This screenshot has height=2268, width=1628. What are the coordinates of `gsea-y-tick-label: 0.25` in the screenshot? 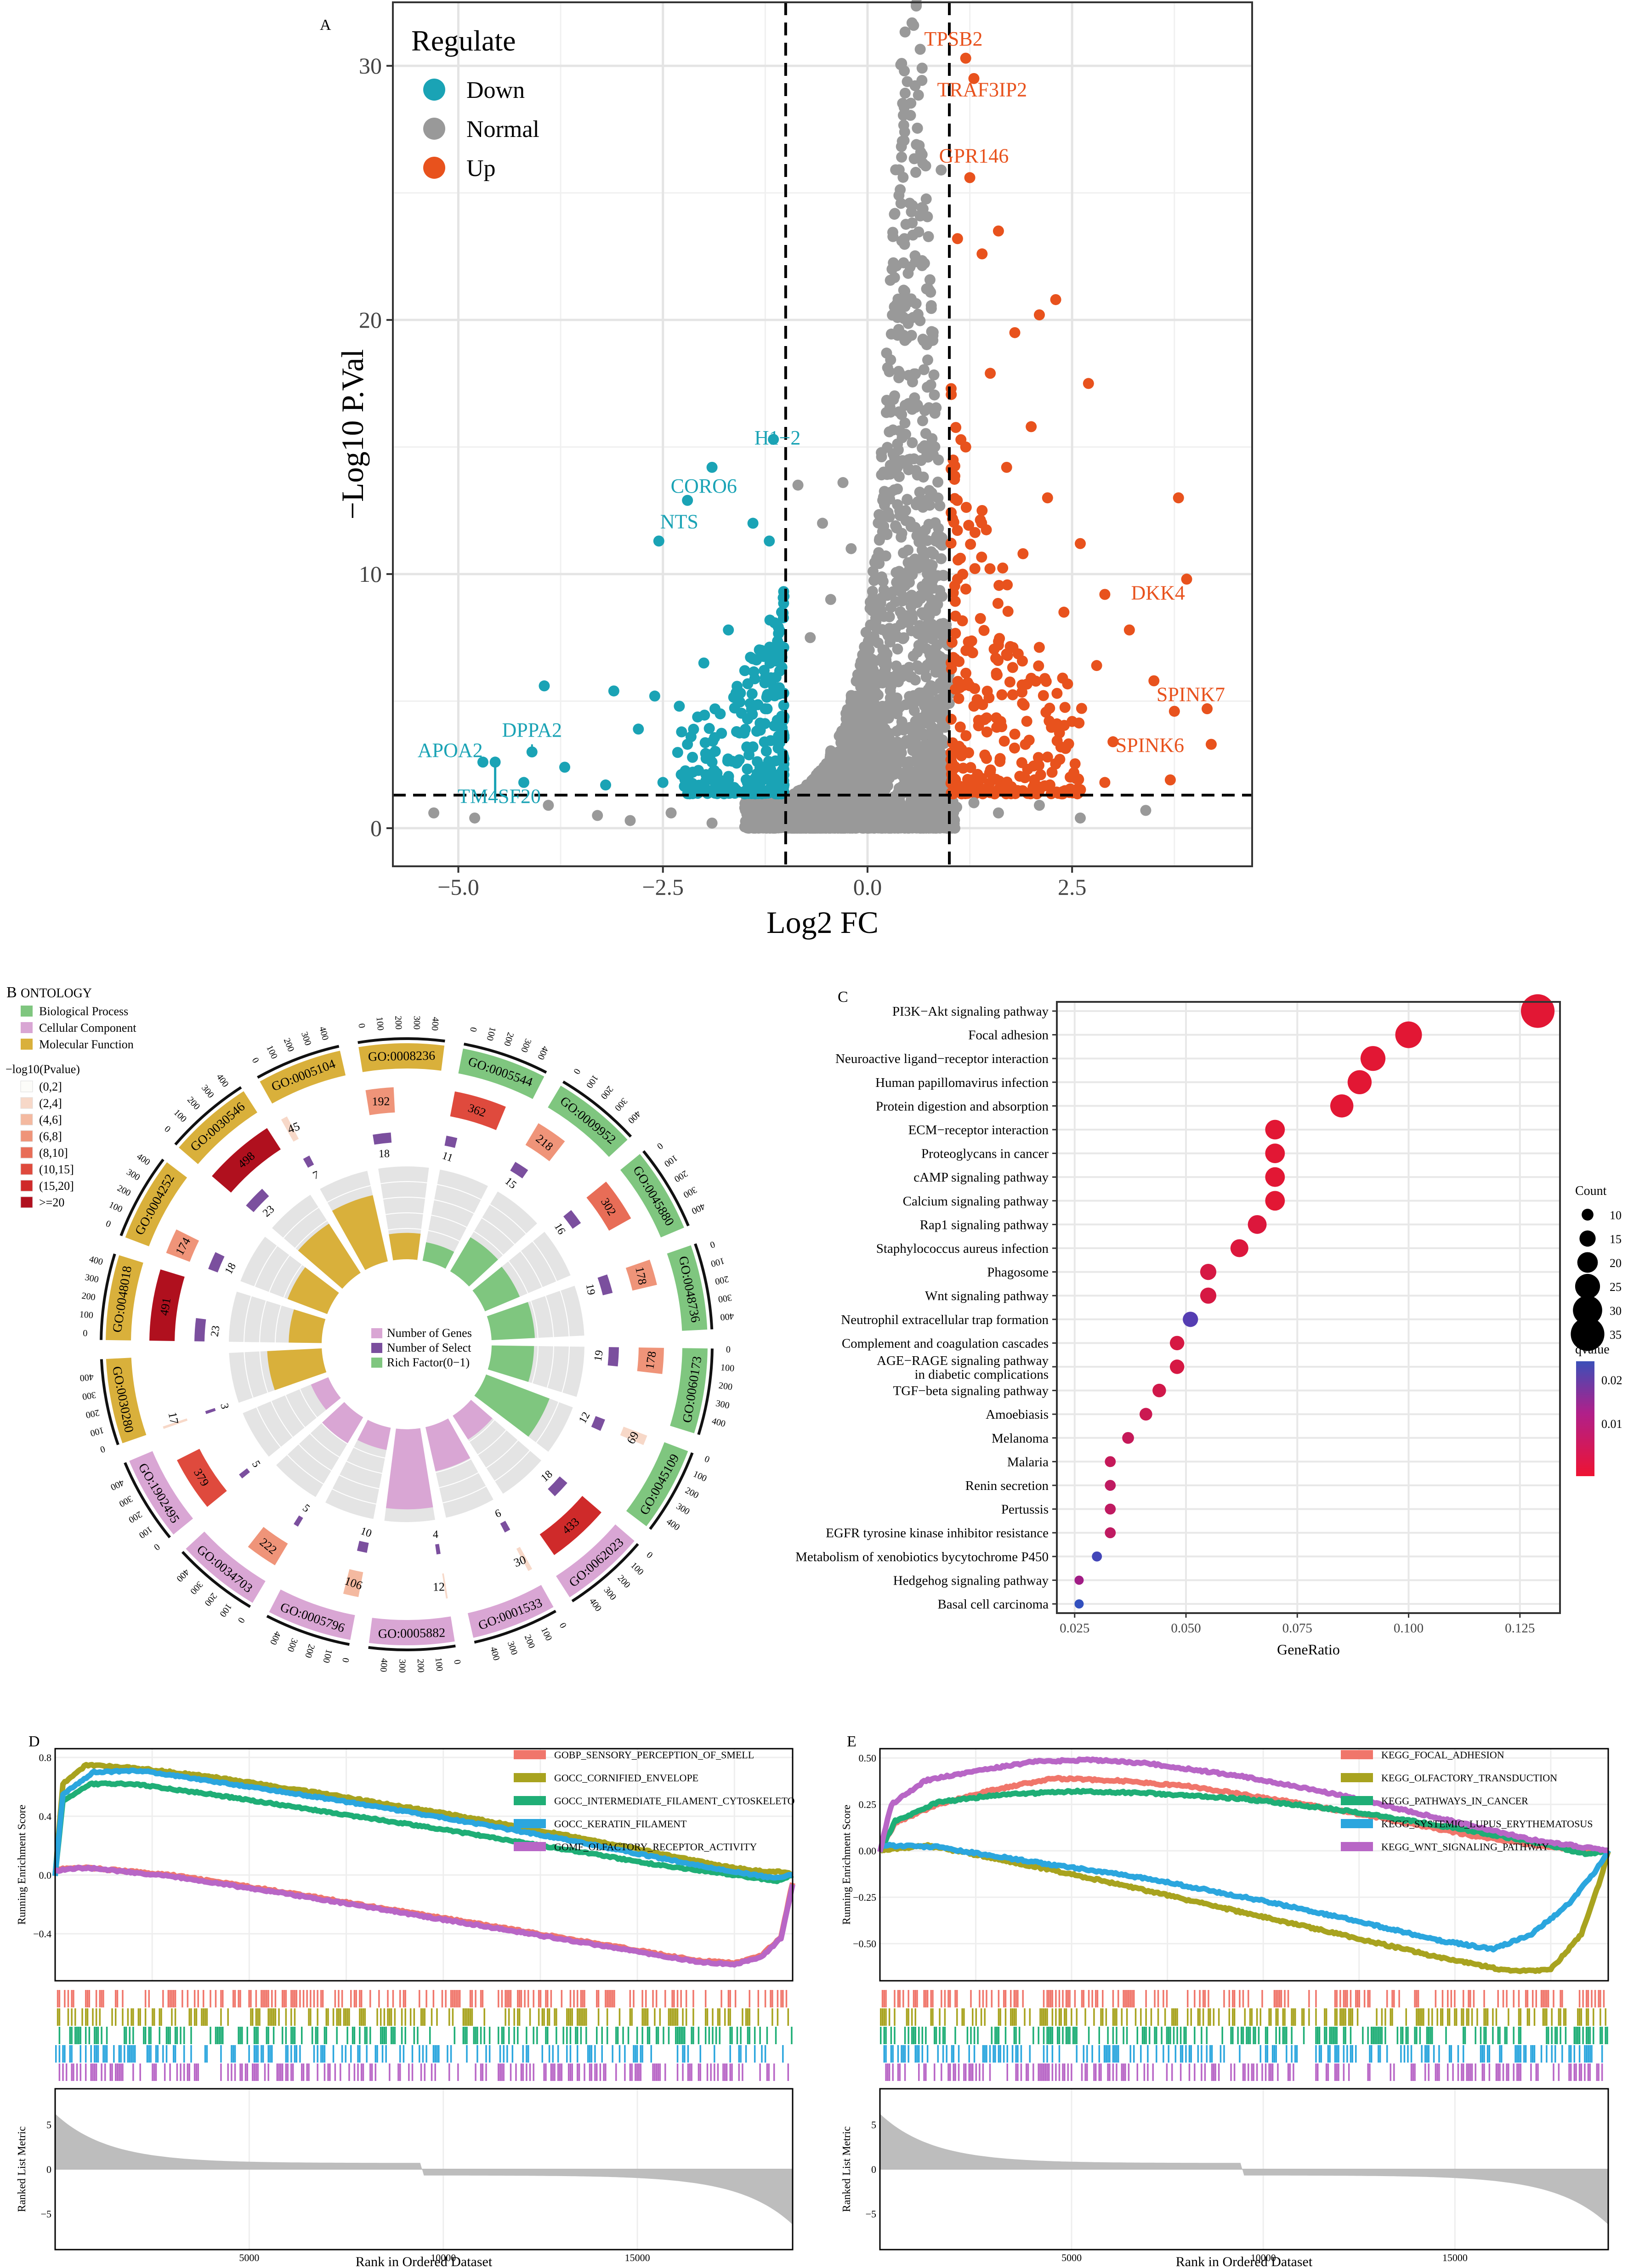 It's located at (868, 1804).